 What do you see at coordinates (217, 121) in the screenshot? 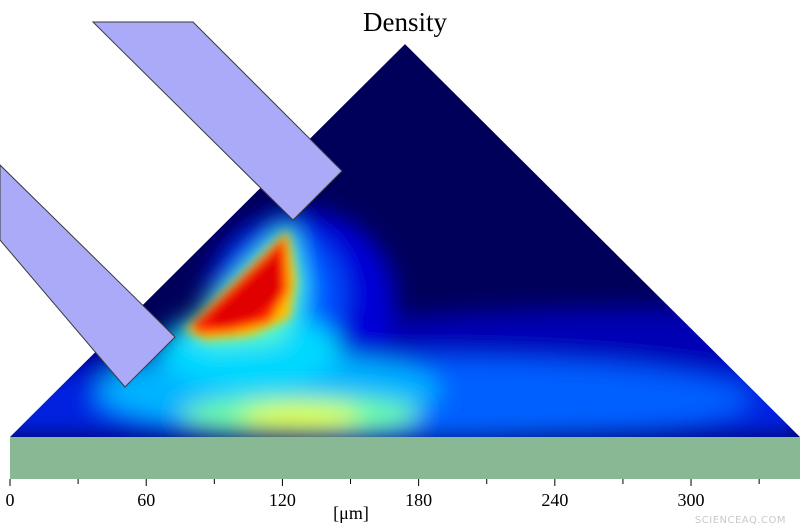
I see `upper-blade` at bounding box center [217, 121].